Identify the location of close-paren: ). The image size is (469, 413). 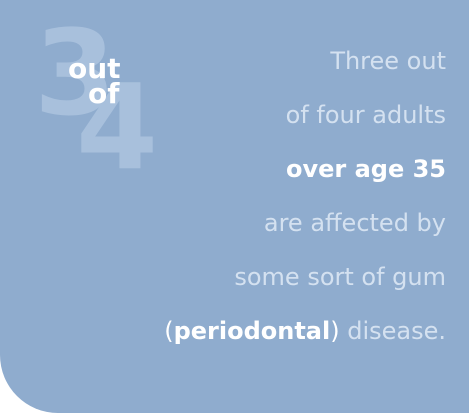
(335, 331).